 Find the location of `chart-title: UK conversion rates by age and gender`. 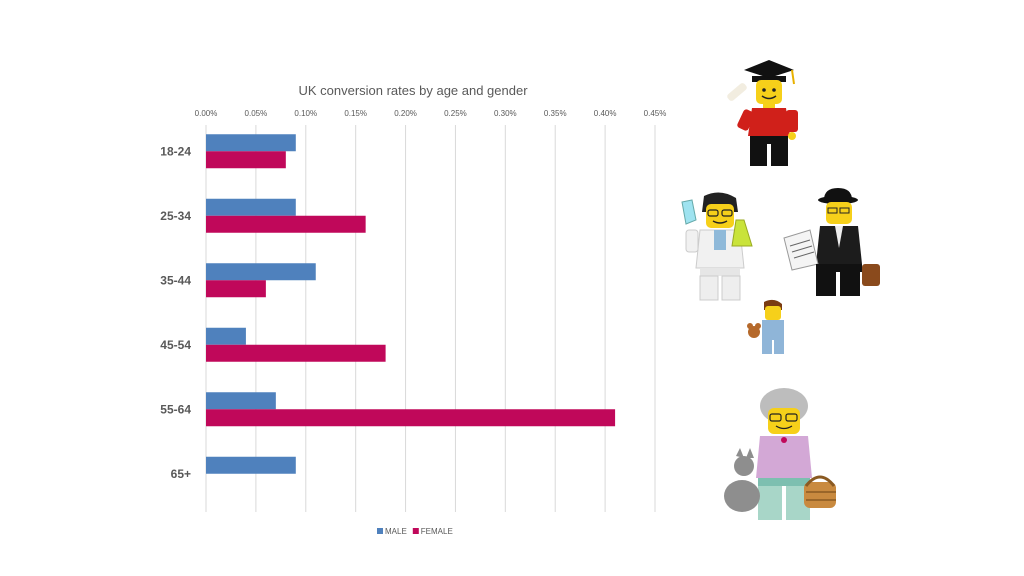

chart-title: UK conversion rates by age and gender is located at coordinates (413, 90).